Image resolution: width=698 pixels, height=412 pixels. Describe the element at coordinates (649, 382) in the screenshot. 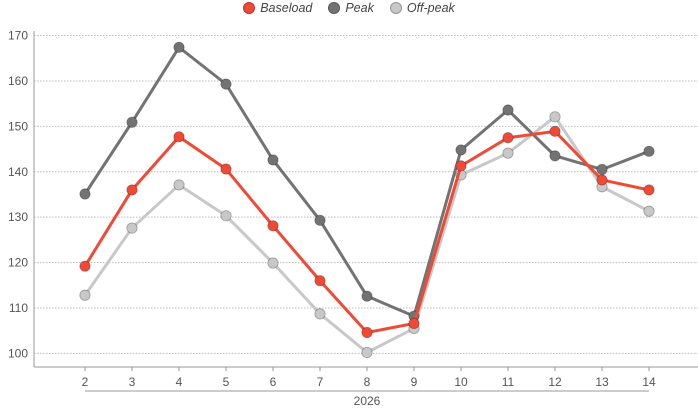

I see `x-tick-label: 14` at that location.